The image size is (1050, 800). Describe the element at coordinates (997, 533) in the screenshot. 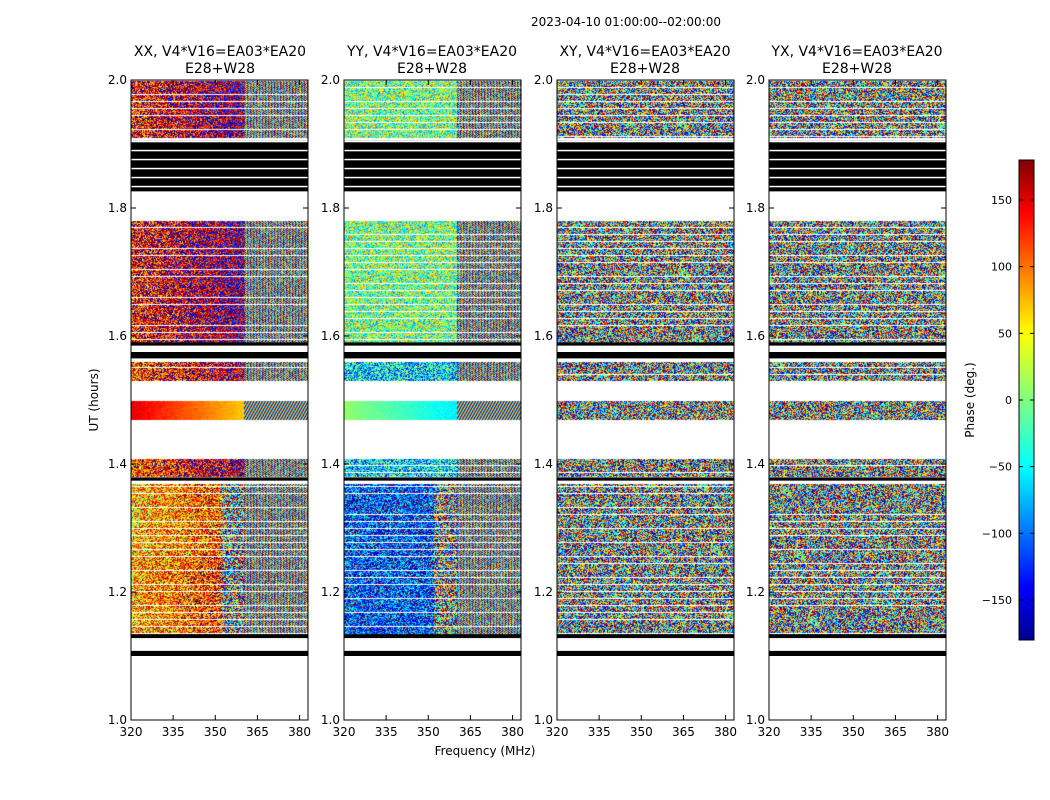

I see `colorbar-tick-label: −100` at that location.